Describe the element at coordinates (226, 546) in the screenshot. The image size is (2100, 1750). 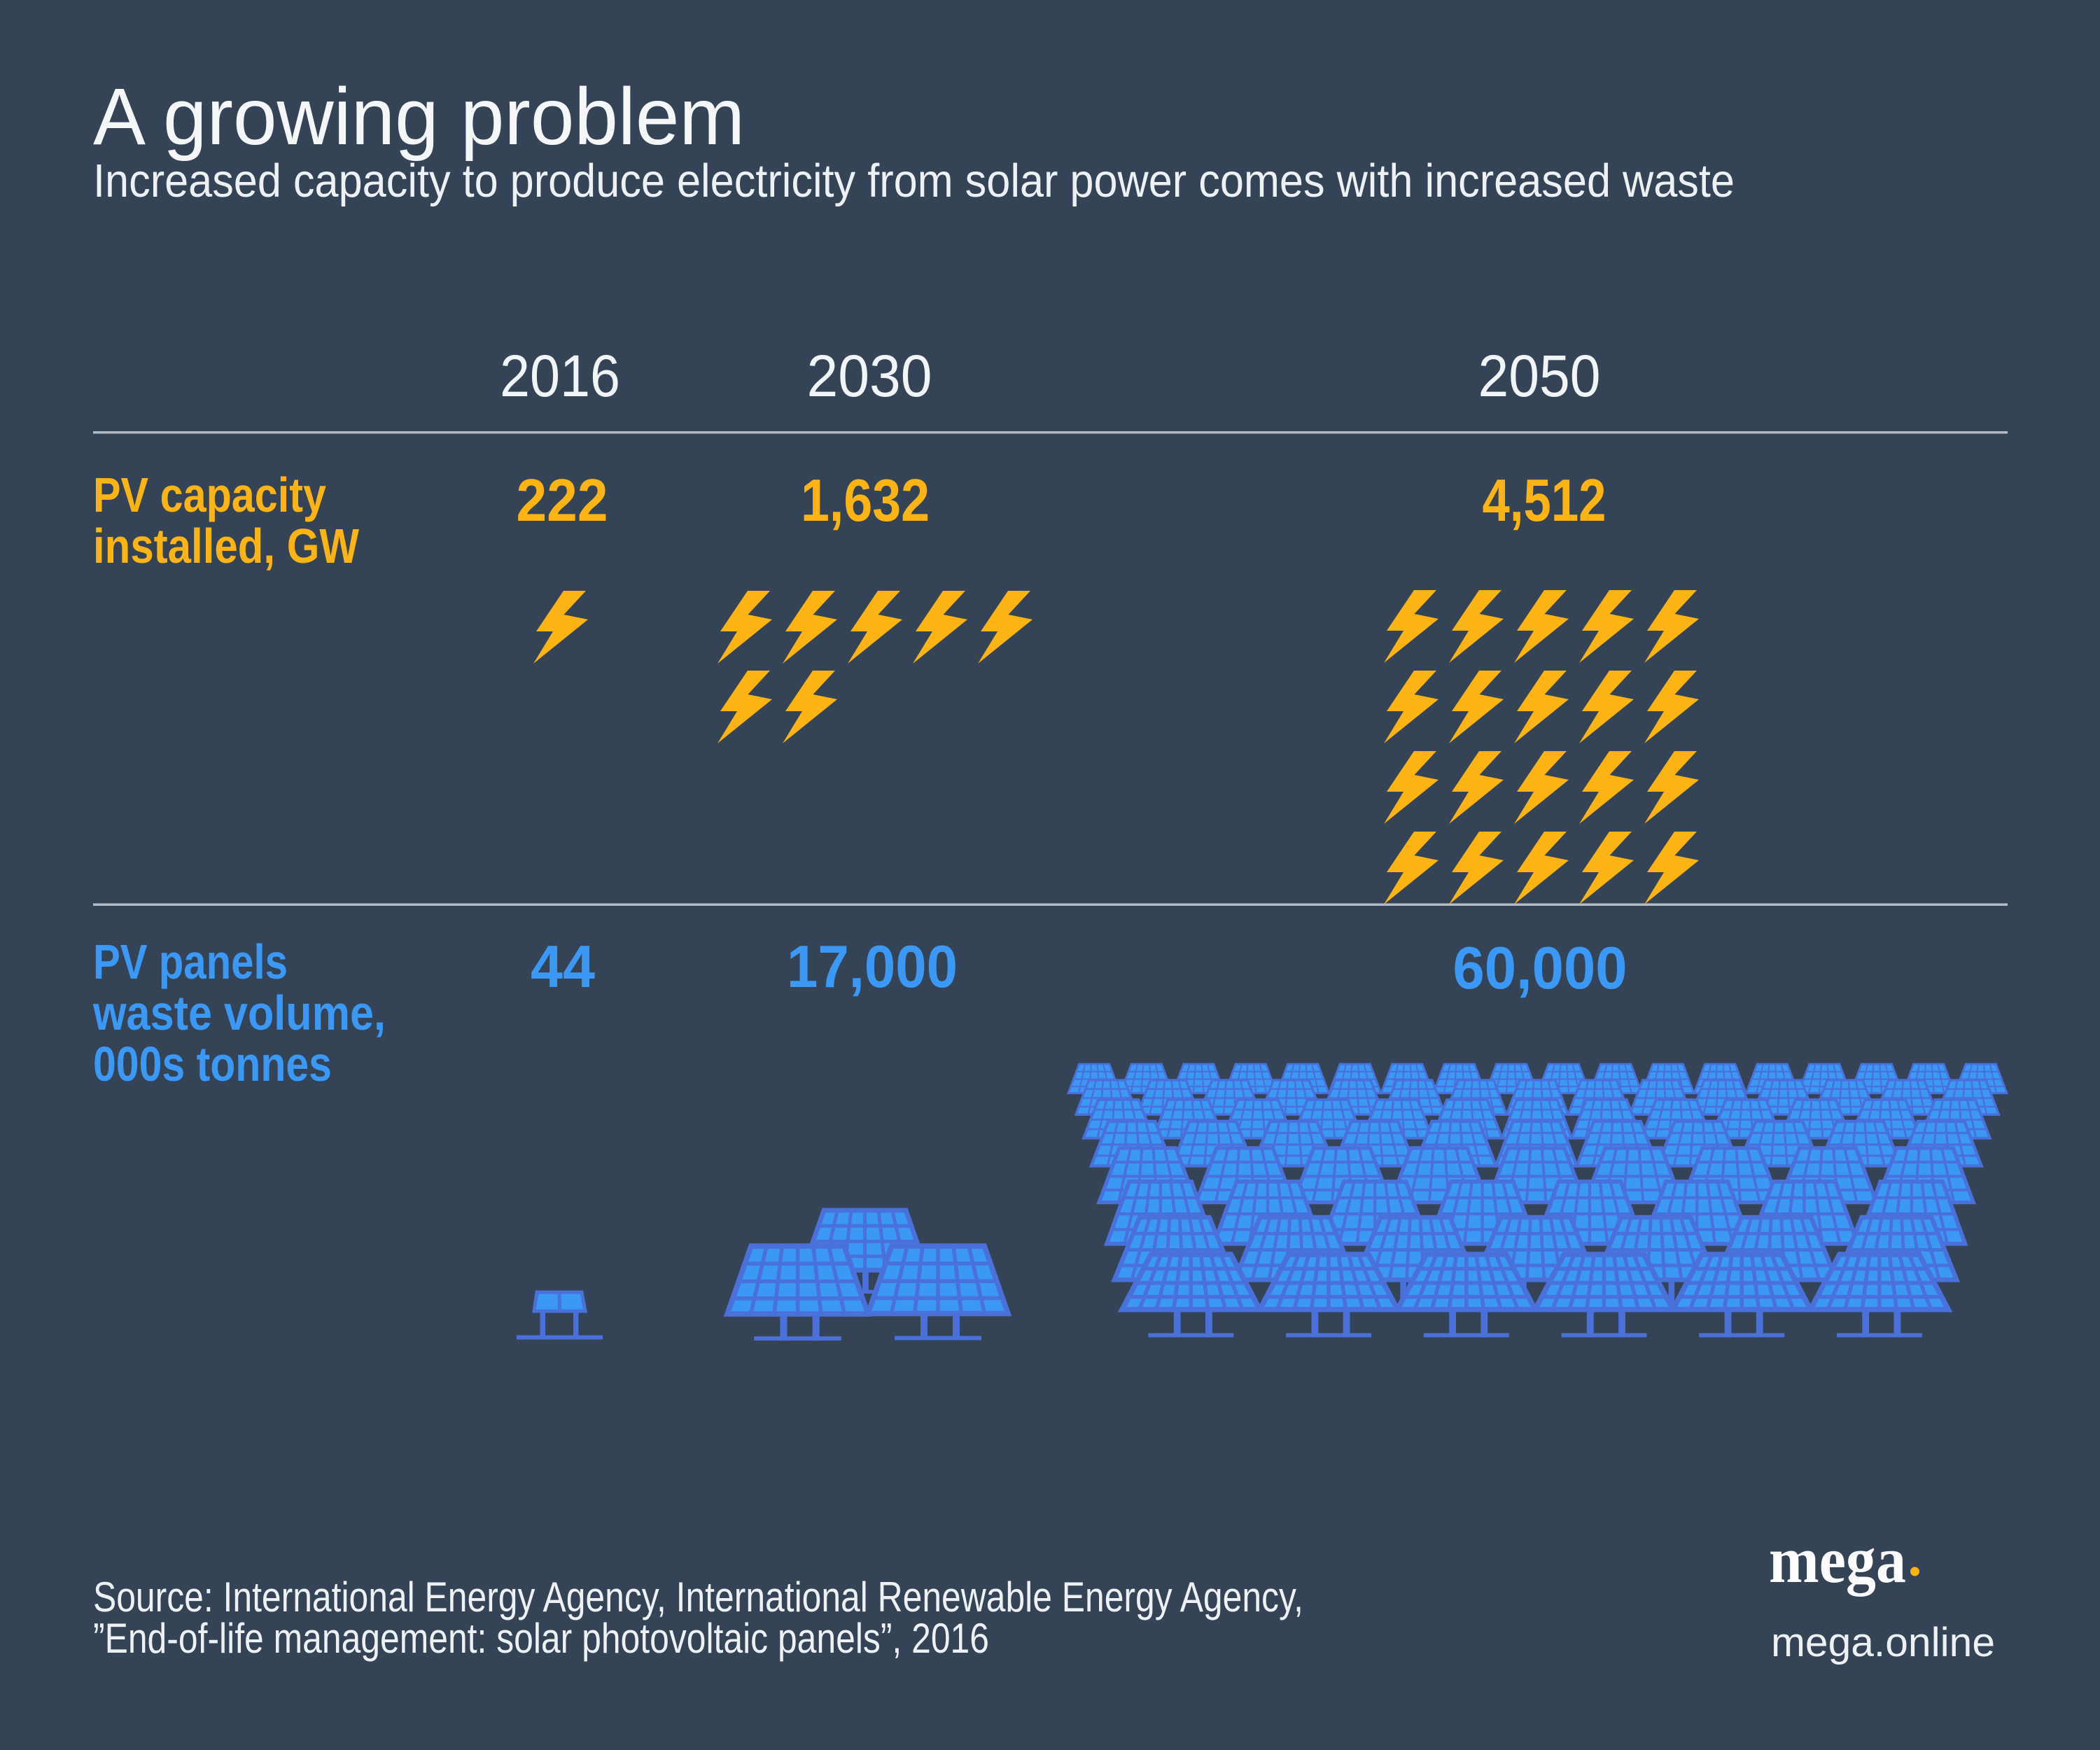
I see `svg-text: installed, GW` at that location.